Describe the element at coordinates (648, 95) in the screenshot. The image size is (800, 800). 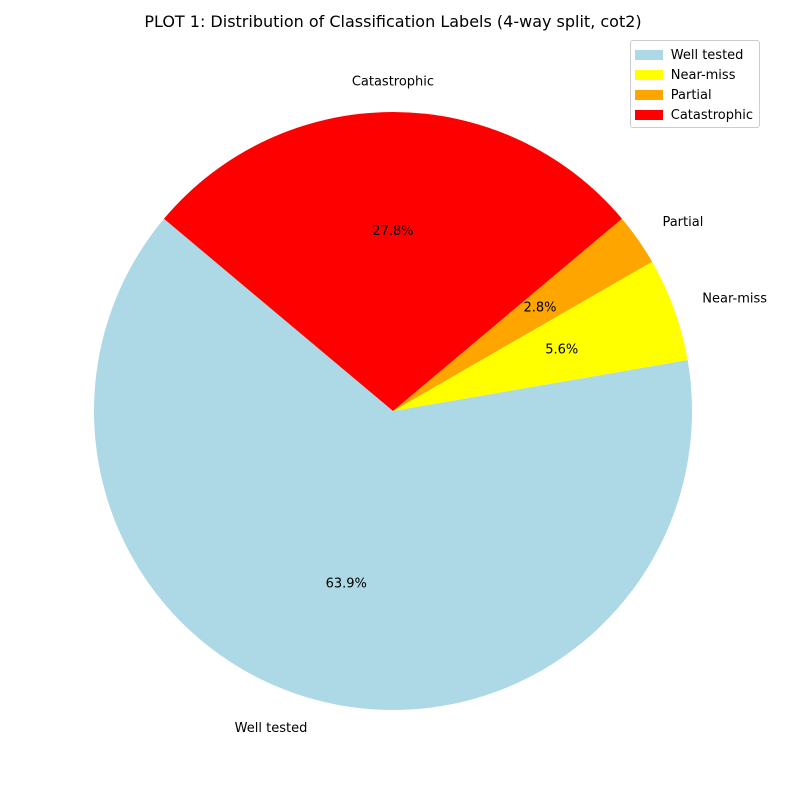
I see `legend-swatch-partial` at that location.